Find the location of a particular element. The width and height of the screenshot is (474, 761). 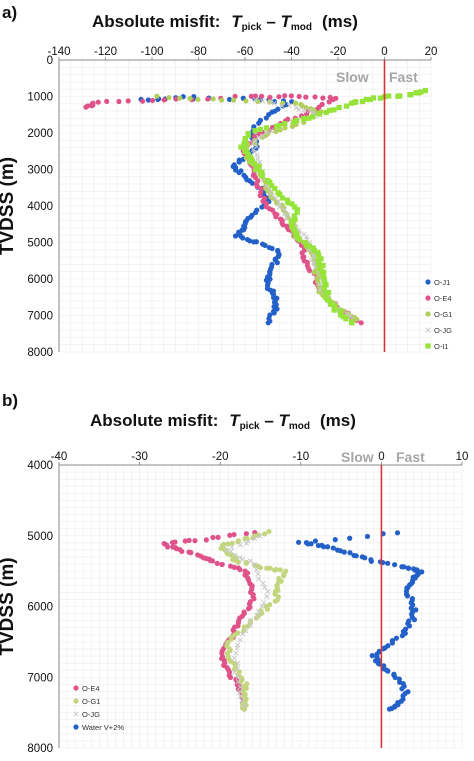

panel-a-xtick-label: -60 is located at coordinates (245, 52).